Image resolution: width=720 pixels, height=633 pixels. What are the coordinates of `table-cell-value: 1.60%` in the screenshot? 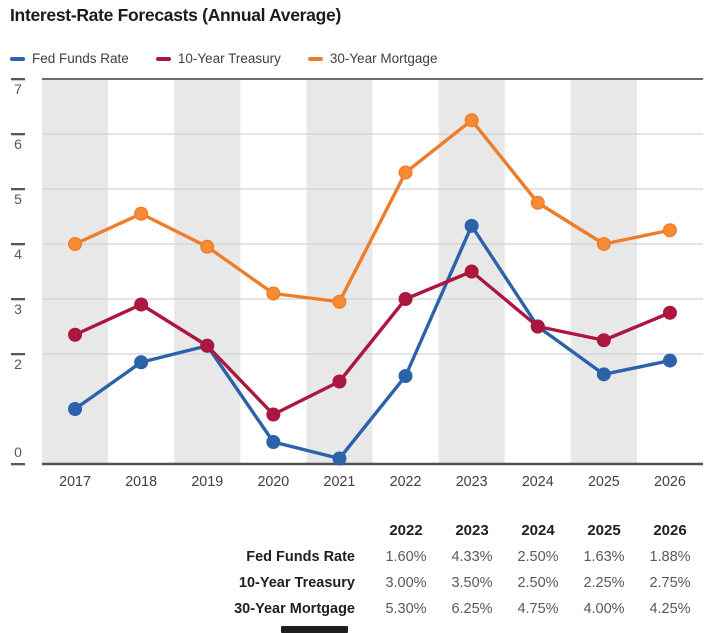 It's located at (406, 557).